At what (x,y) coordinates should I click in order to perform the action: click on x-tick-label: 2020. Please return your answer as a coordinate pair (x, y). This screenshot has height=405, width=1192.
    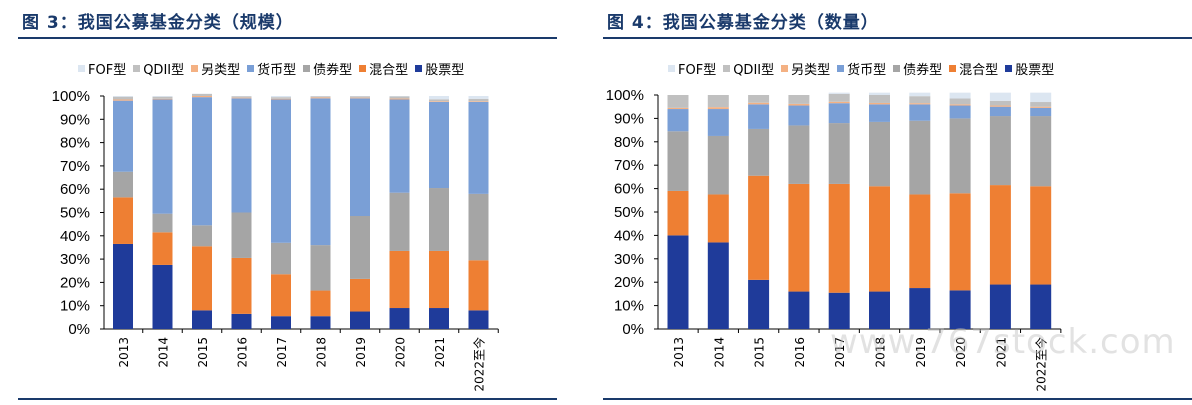
    Looking at the image, I should click on (961, 352).